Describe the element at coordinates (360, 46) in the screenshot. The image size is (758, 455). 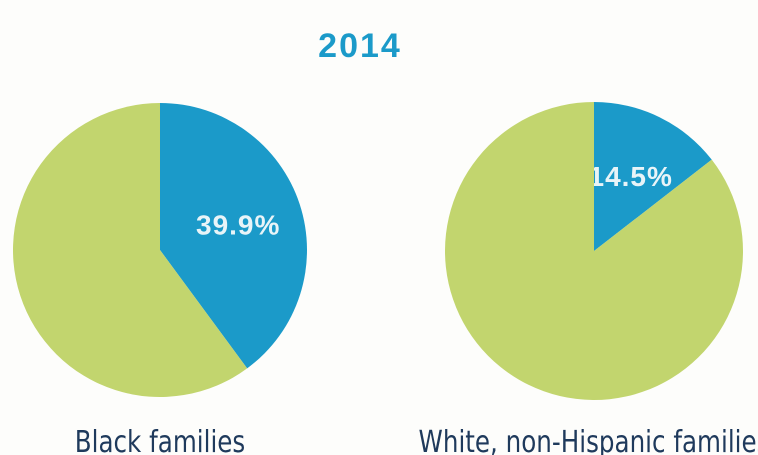
I see `chart-title: 2014` at that location.